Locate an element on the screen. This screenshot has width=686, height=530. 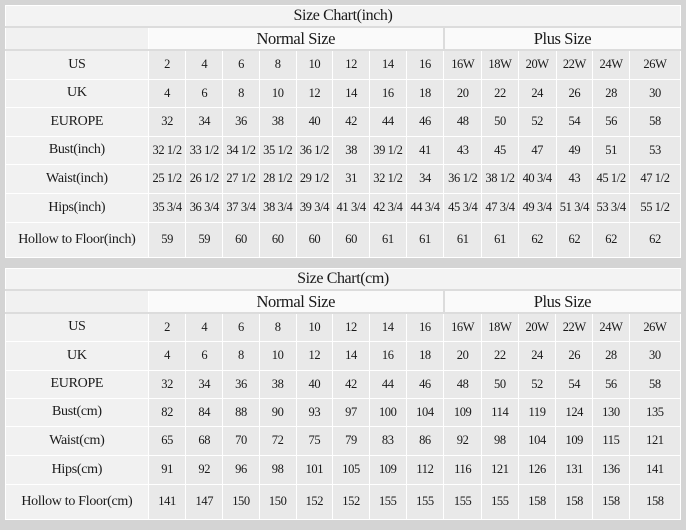
size-cell: 42 3/4 is located at coordinates (387, 207).